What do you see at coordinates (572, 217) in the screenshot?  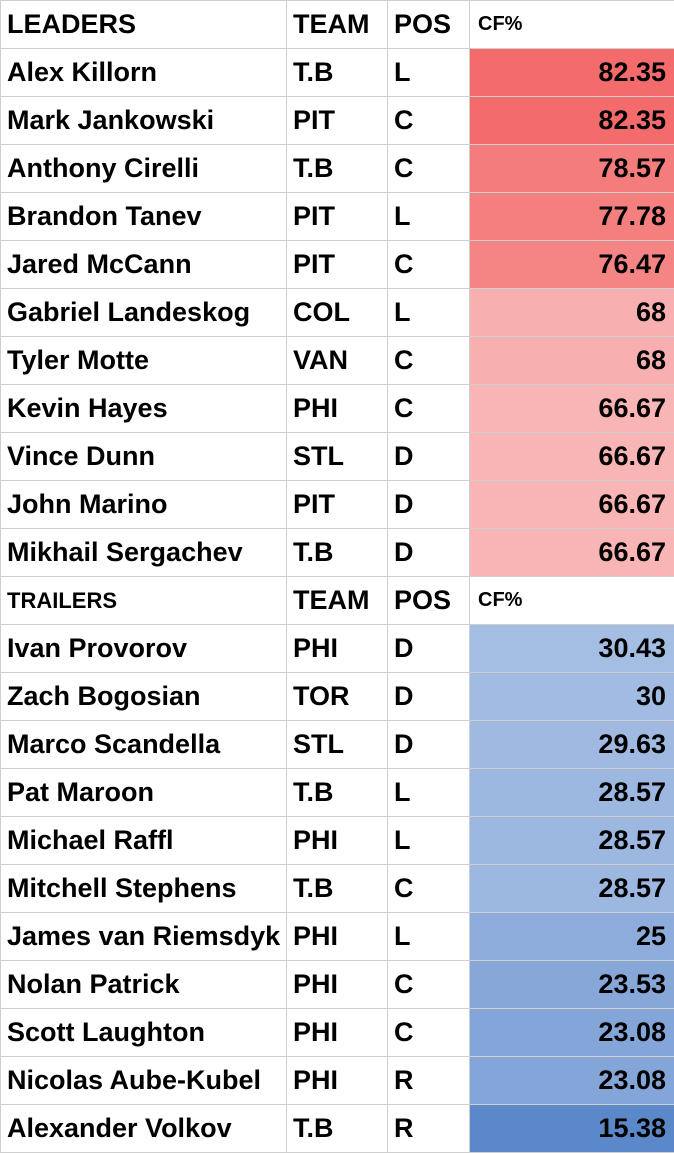 I see `cf-percent-cell: 77.78` at bounding box center [572, 217].